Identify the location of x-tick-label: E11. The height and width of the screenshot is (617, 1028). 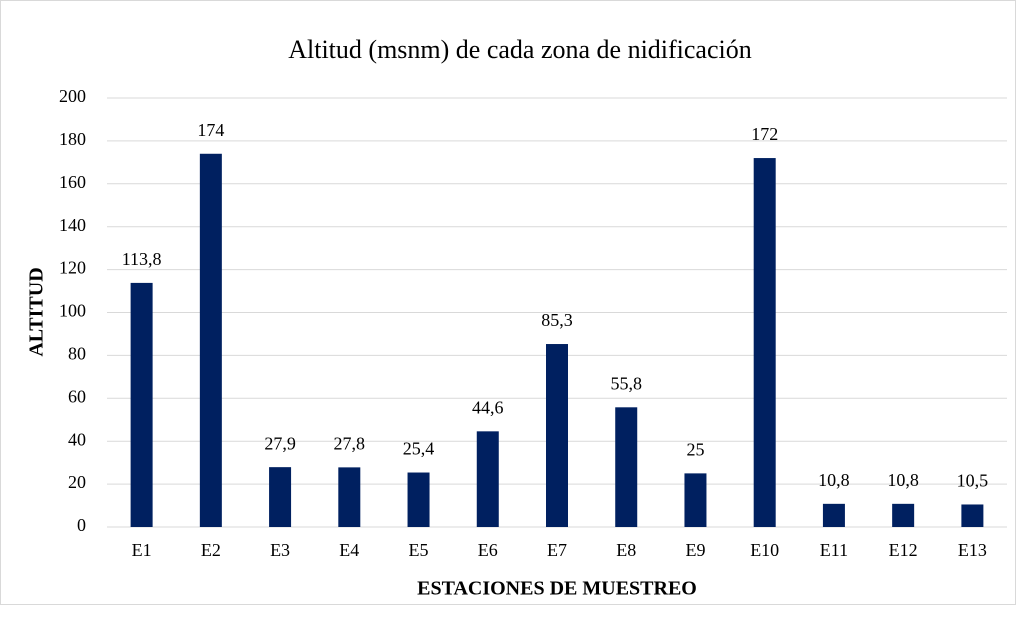
(834, 550).